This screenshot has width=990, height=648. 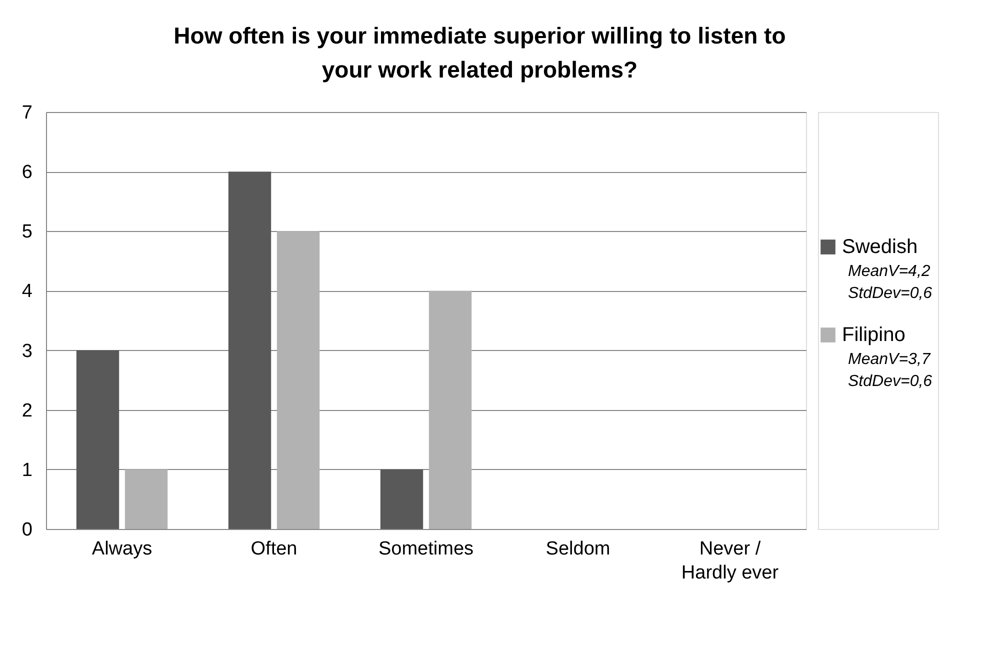 What do you see at coordinates (426, 549) in the screenshot?
I see `x-tick-label: Sometimes` at bounding box center [426, 549].